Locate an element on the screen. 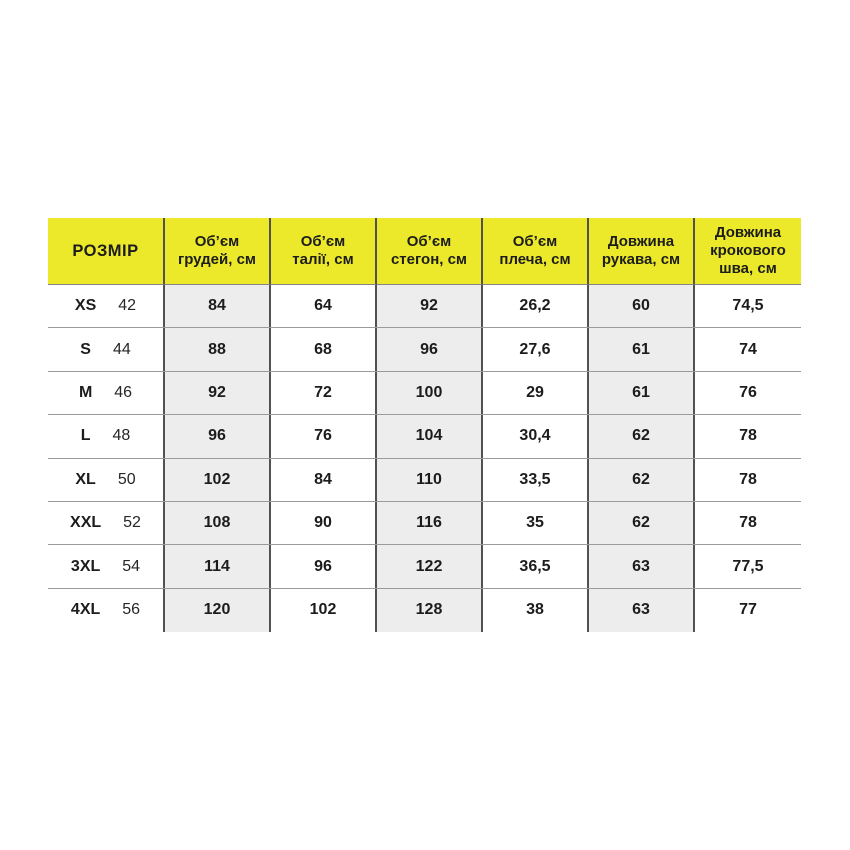 Image resolution: width=850 pixels, height=850 pixels. header-cell-shoulder: Об’єм плеча, см is located at coordinates (536, 251).